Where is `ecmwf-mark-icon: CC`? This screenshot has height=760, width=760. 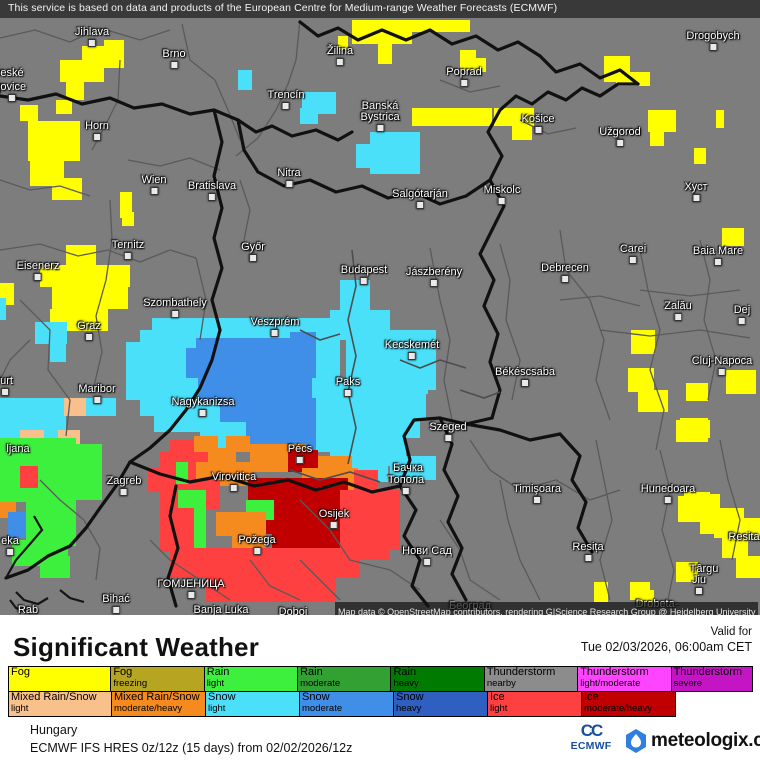
ecmwf-mark-icon: CC is located at coordinates (592, 730).